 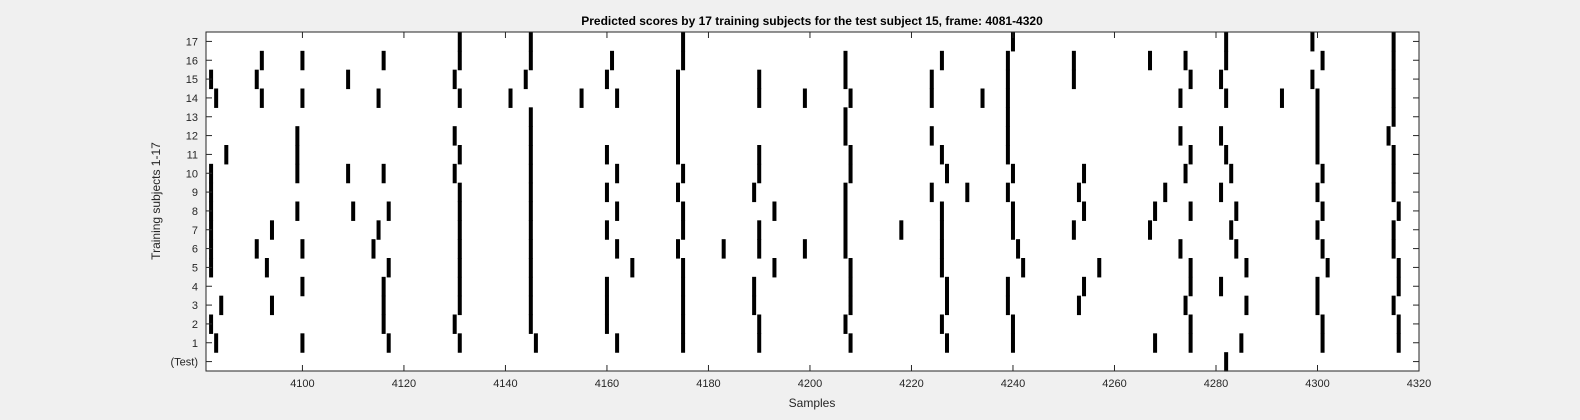 What do you see at coordinates (1226, 362) in the screenshot?
I see `score-mark-row-test` at bounding box center [1226, 362].